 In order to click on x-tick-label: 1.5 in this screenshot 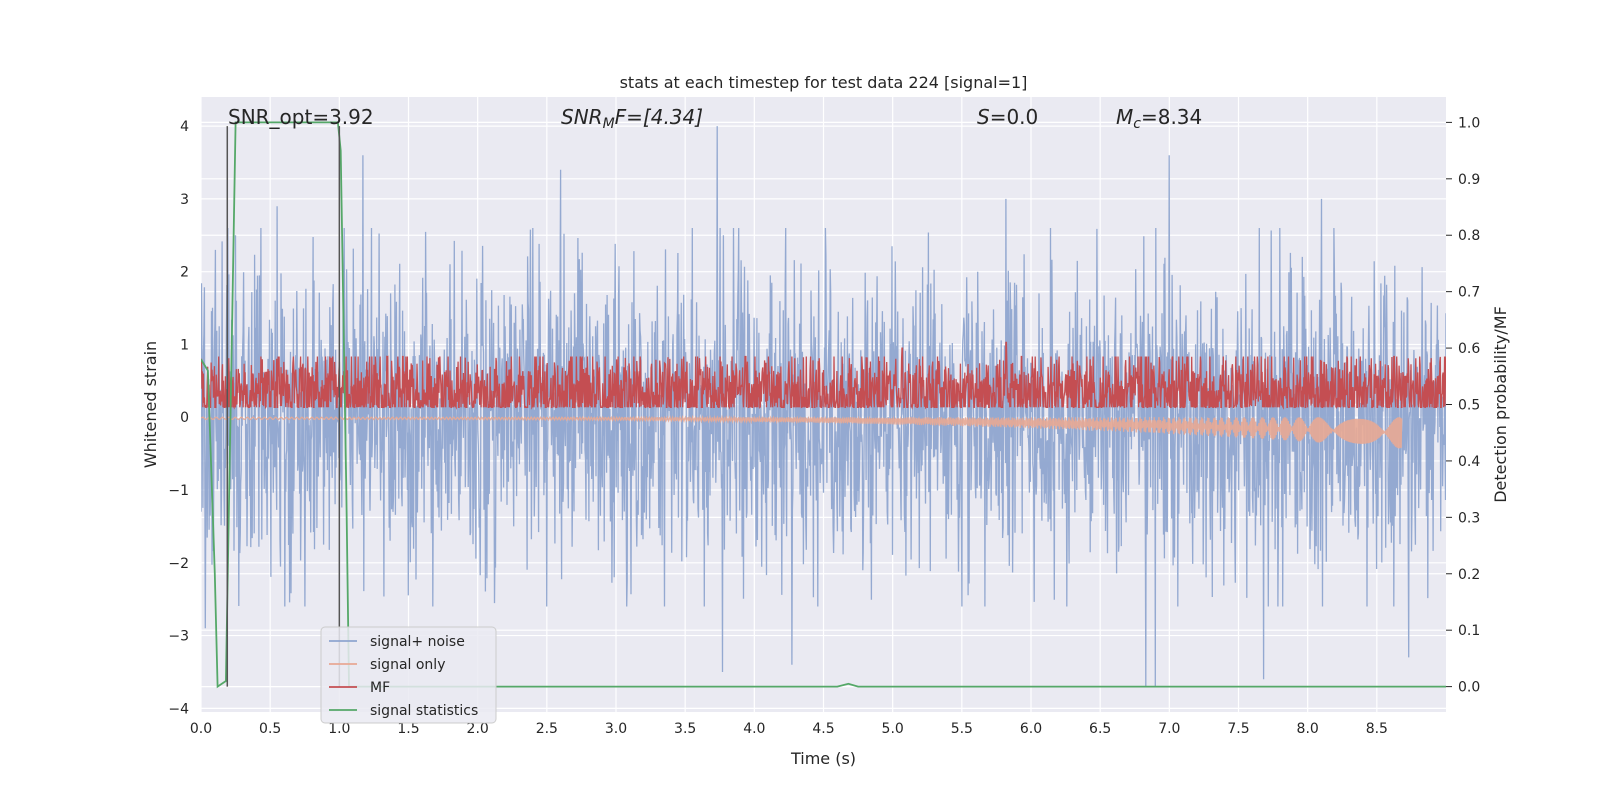, I will do `click(408, 729)`.